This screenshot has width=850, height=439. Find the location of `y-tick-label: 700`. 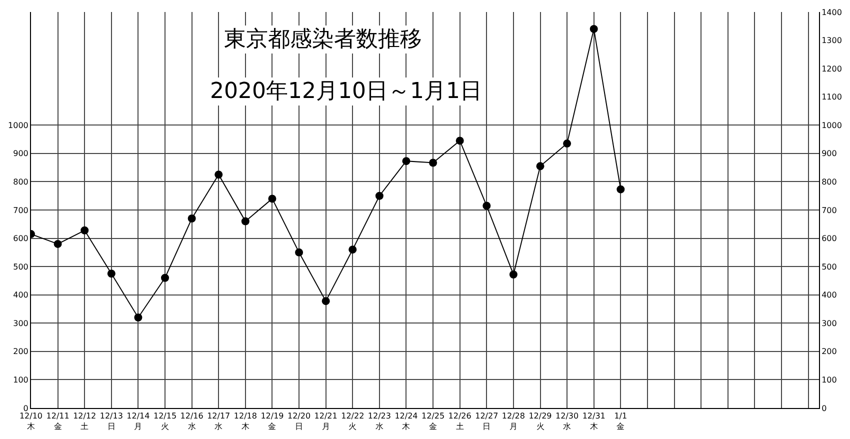

y-tick-label: 700 is located at coordinates (20, 210).